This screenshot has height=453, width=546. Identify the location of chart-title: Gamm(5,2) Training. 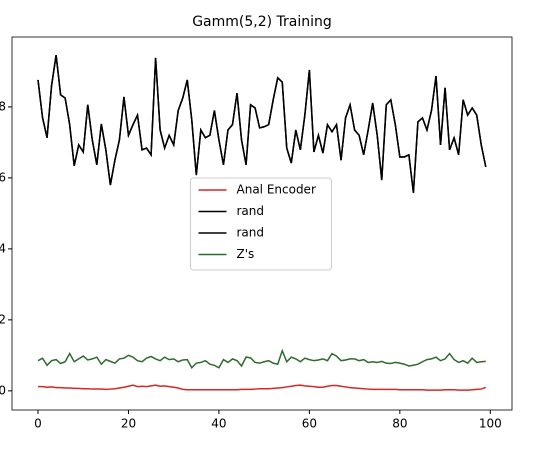
(262, 22).